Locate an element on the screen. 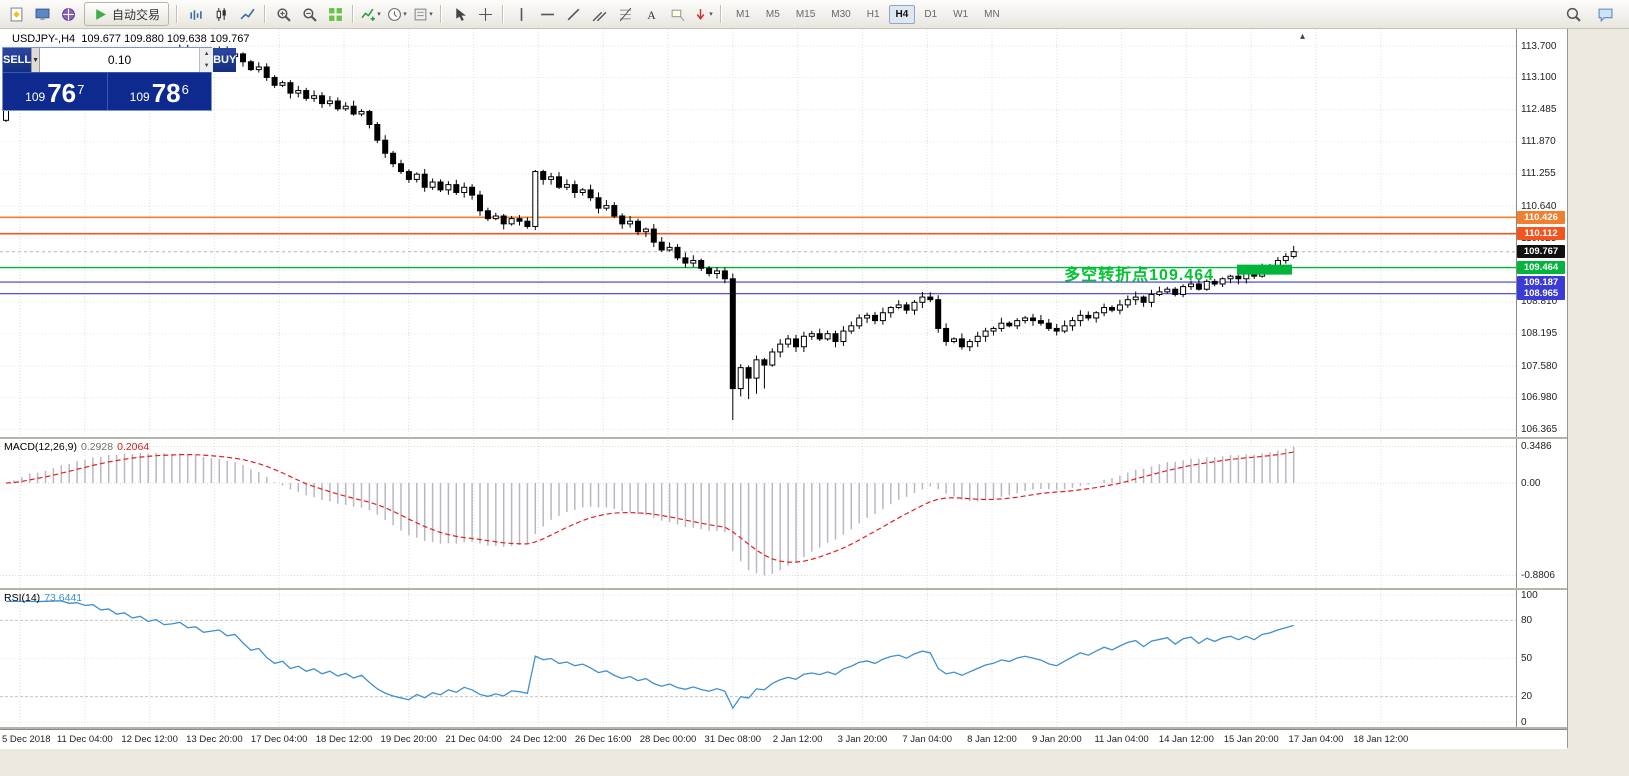 This screenshot has height=776, width=1629. price-tag: 110.112 is located at coordinates (1541, 234).